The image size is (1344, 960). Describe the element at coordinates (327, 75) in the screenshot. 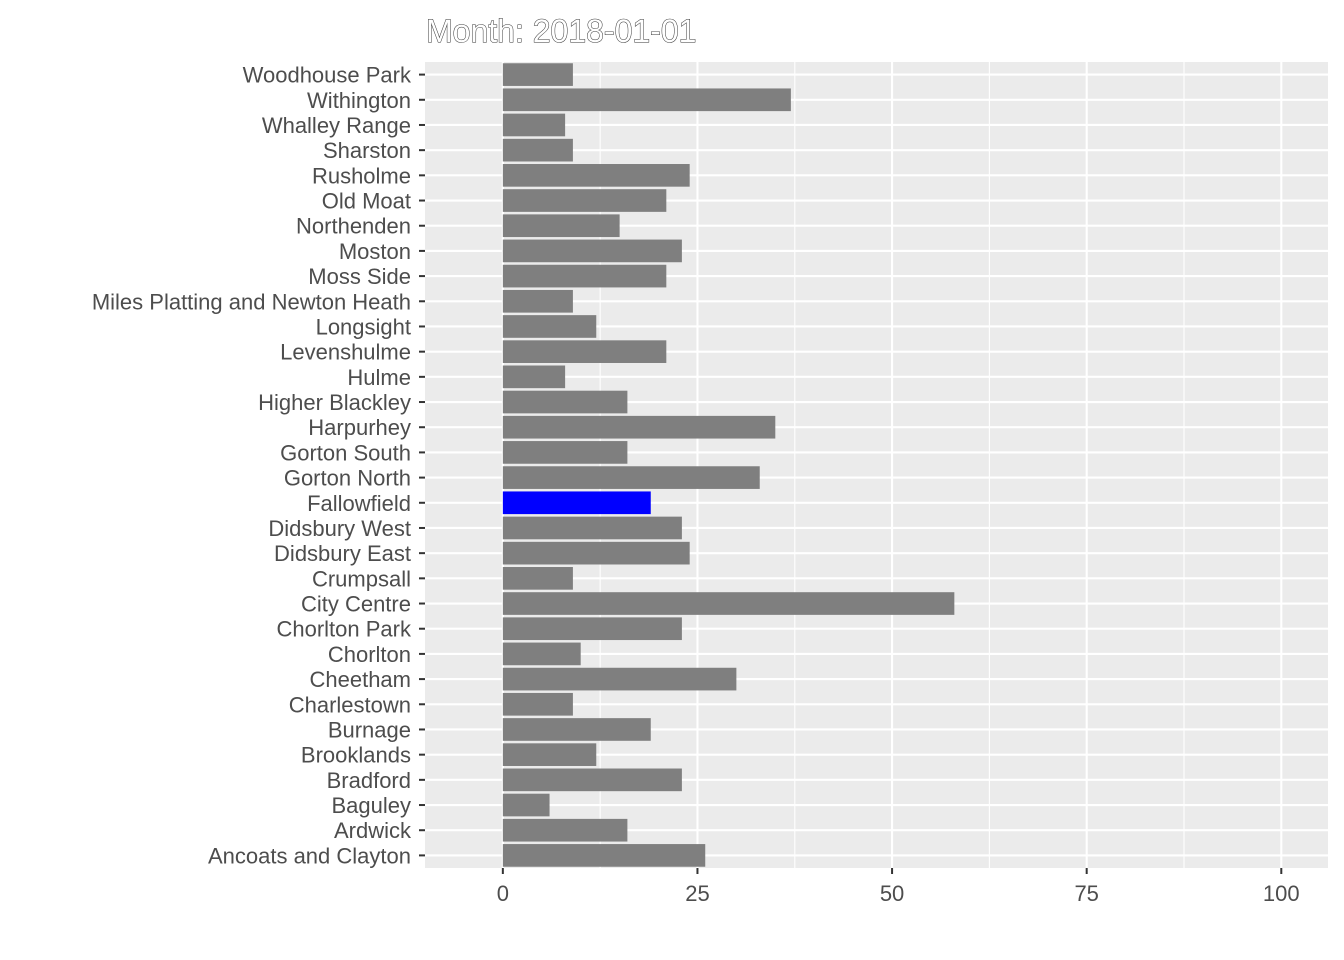

I see `y-tick-label: Woodhouse Park` at that location.